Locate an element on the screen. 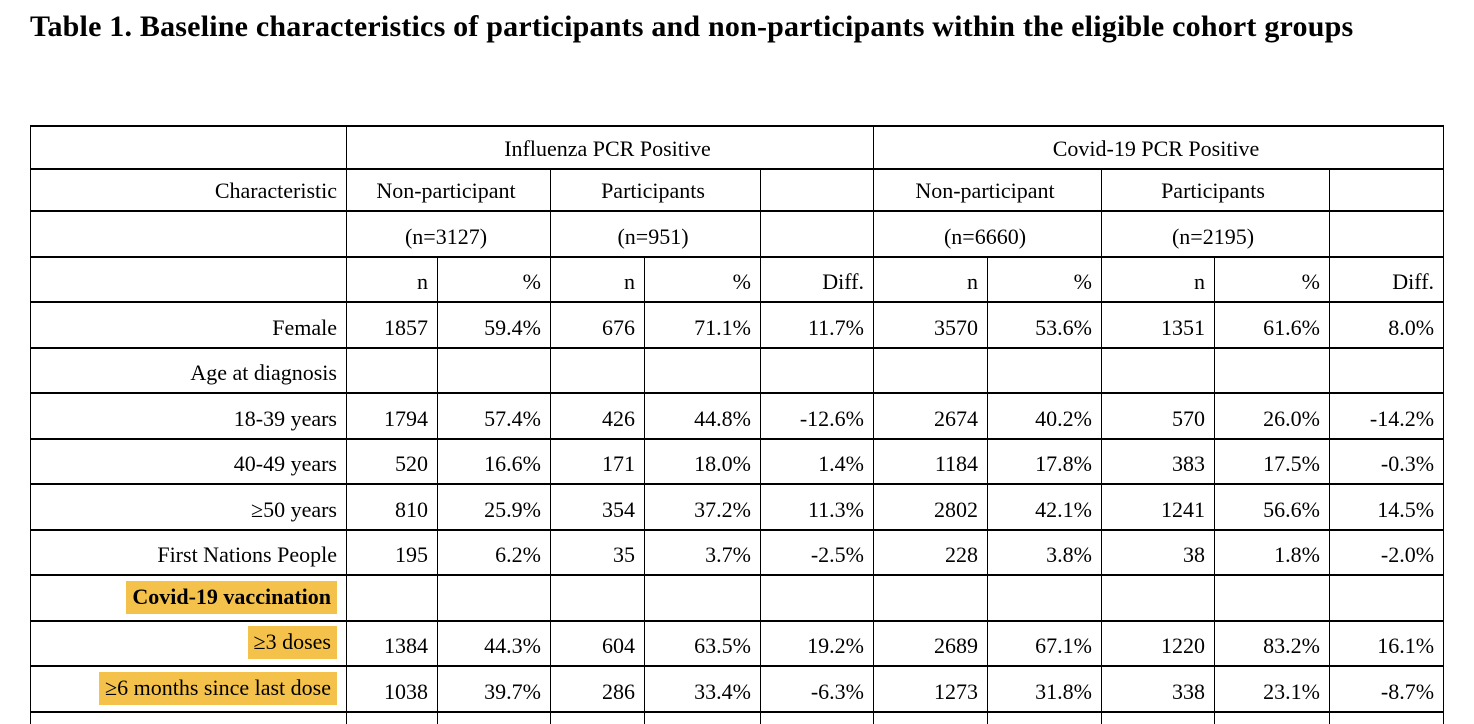  covid-non-participant-header: Non-participant is located at coordinates (987, 190).